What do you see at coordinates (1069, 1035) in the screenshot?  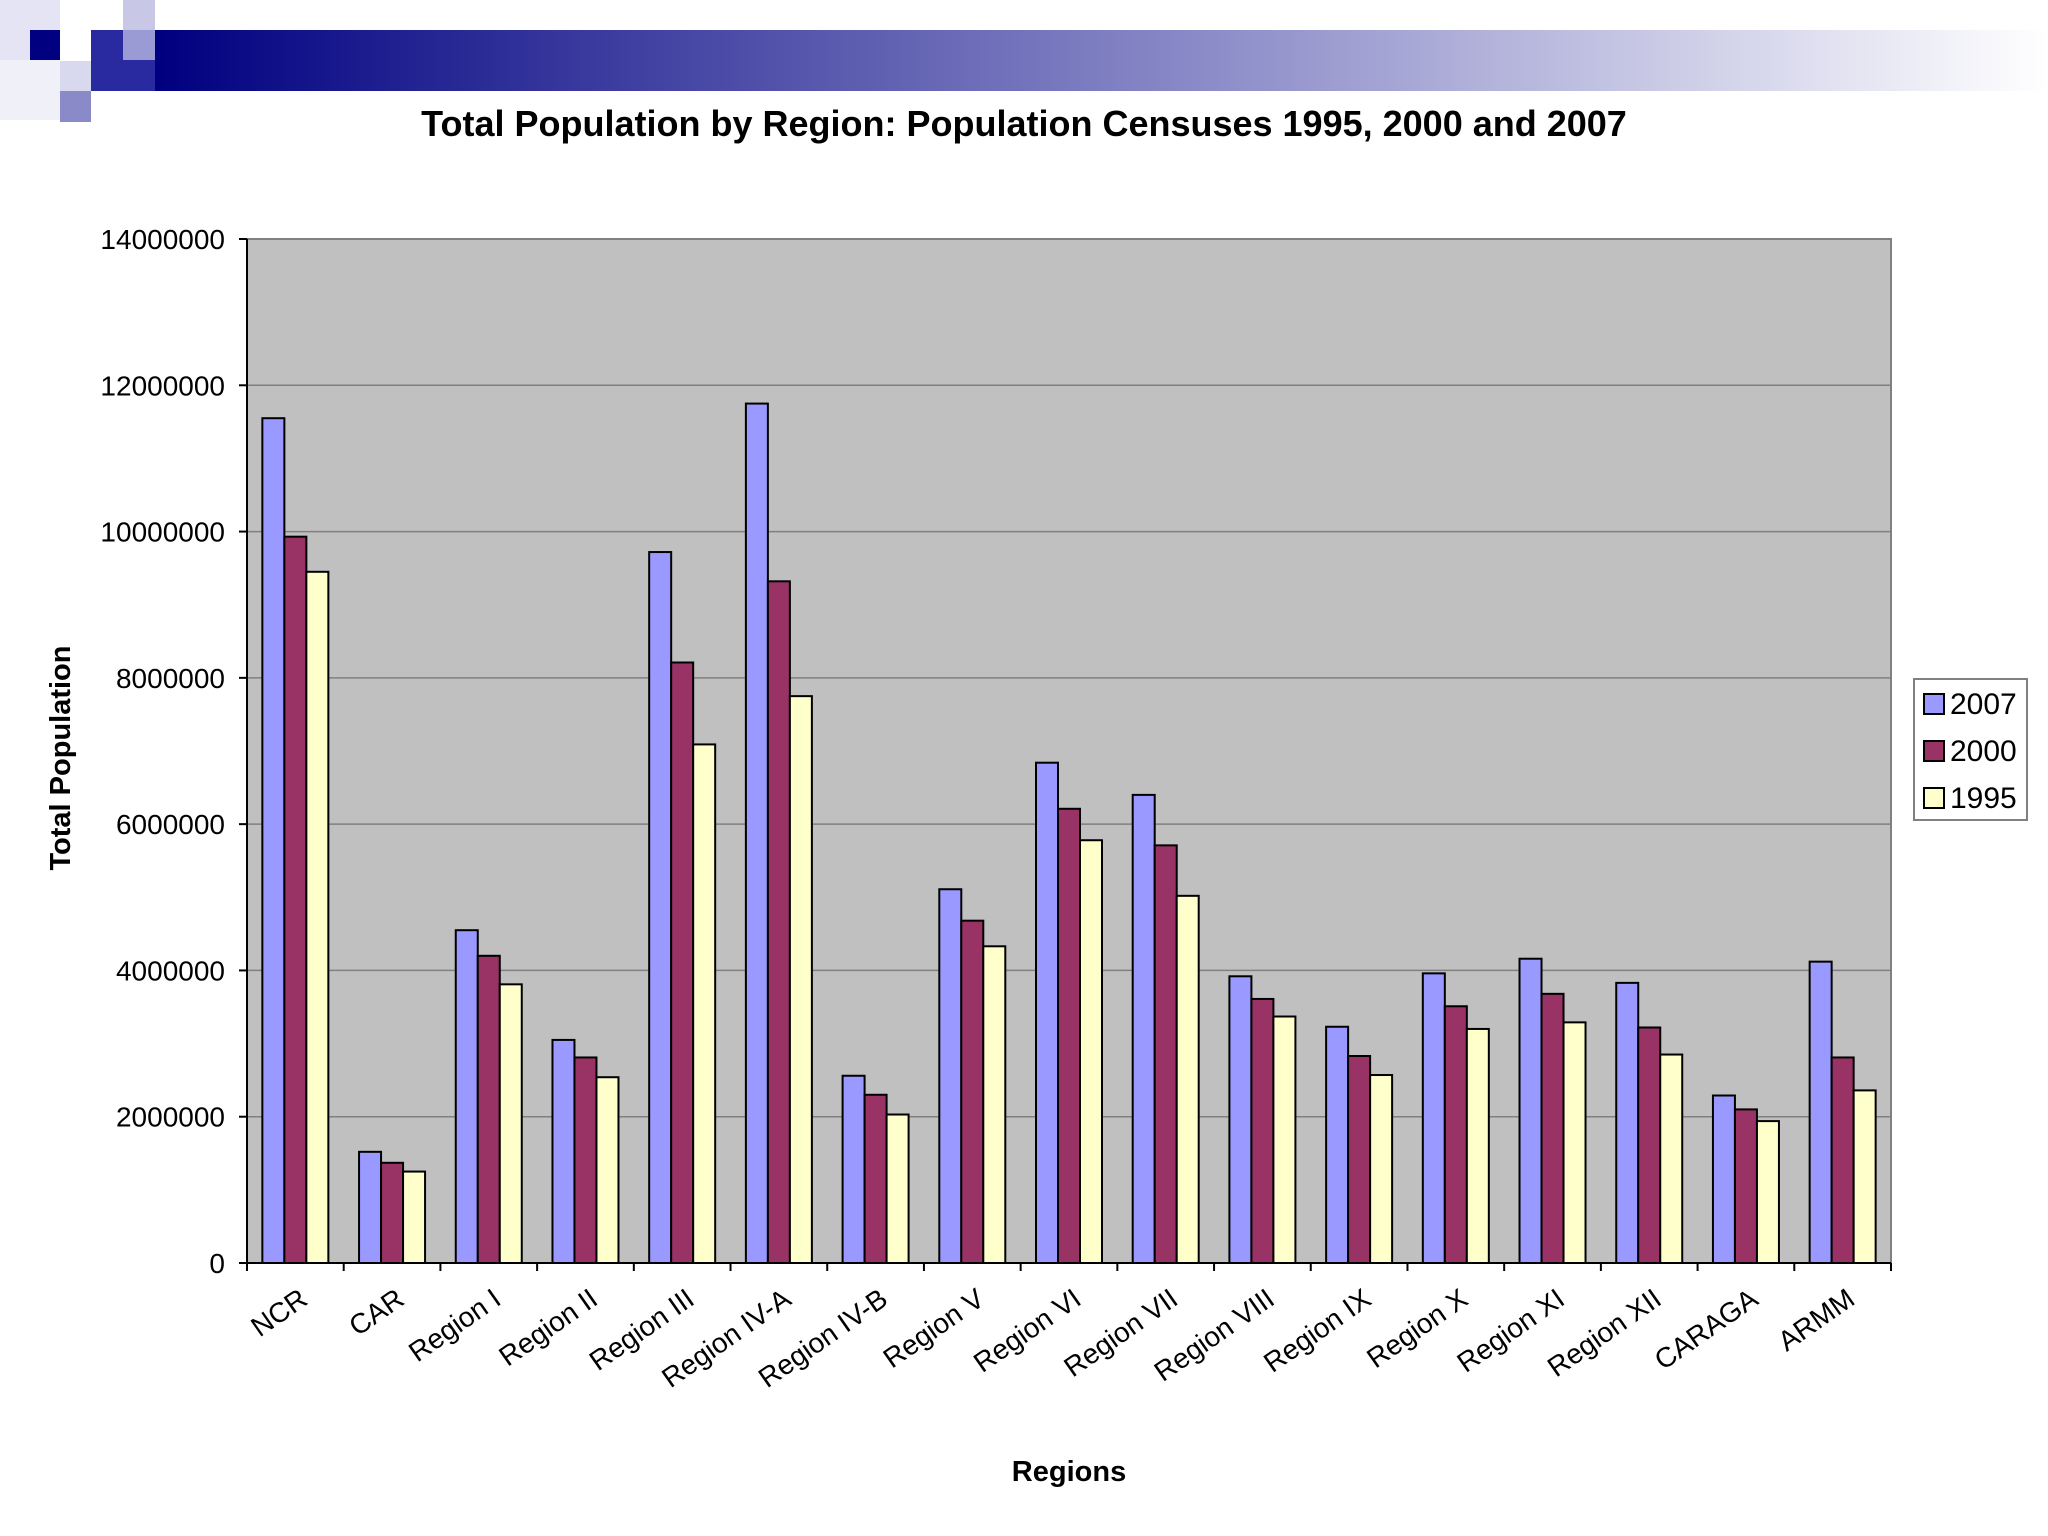 I see `bar-2000-region-vi` at bounding box center [1069, 1035].